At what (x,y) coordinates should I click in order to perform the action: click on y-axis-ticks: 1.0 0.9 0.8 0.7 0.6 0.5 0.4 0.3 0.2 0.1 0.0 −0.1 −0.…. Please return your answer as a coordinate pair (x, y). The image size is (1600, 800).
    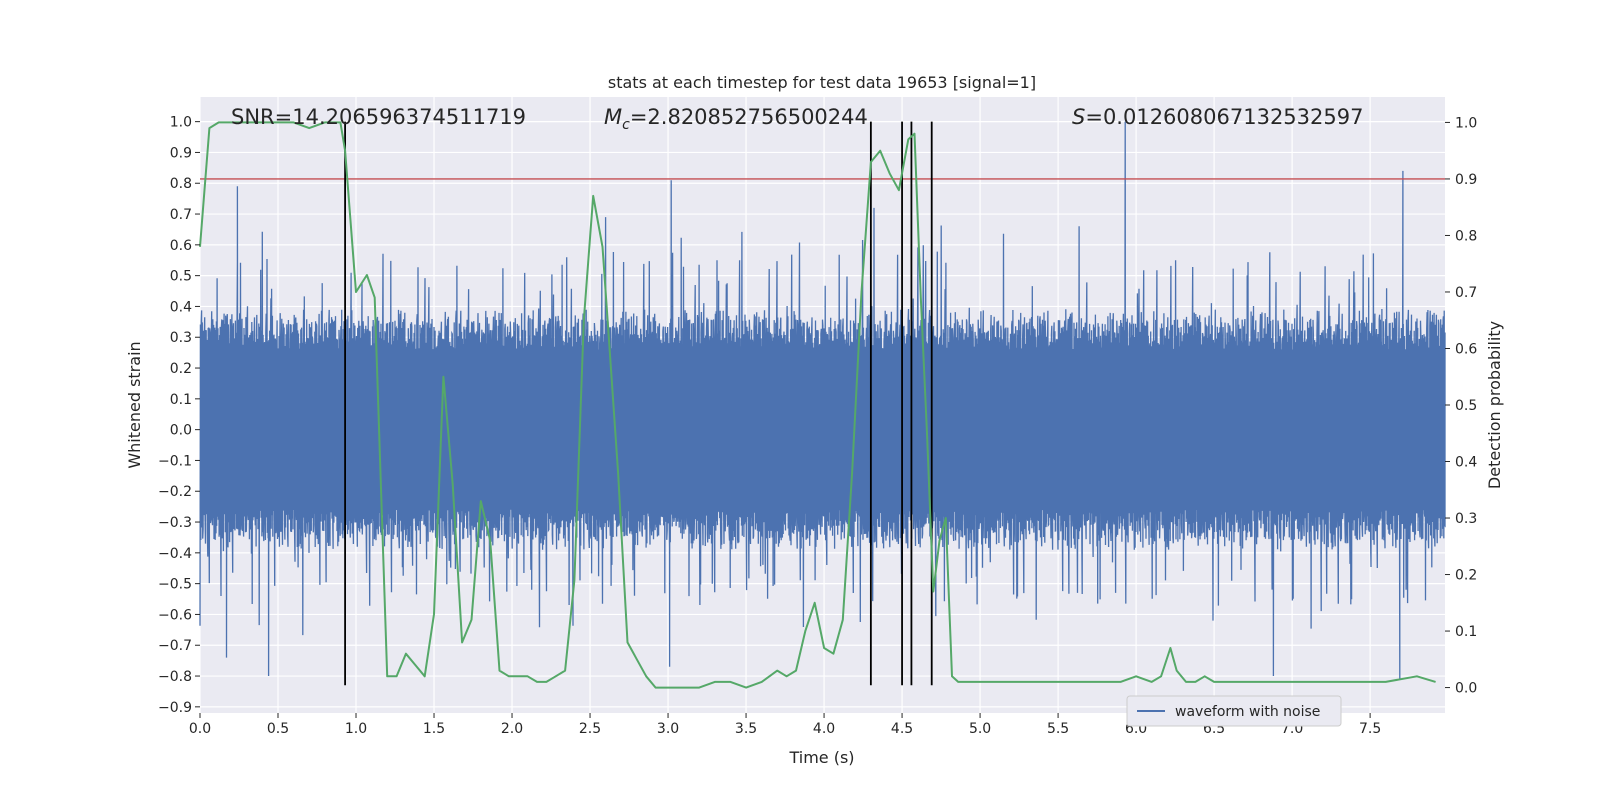
    Looking at the image, I should click on (179, 415).